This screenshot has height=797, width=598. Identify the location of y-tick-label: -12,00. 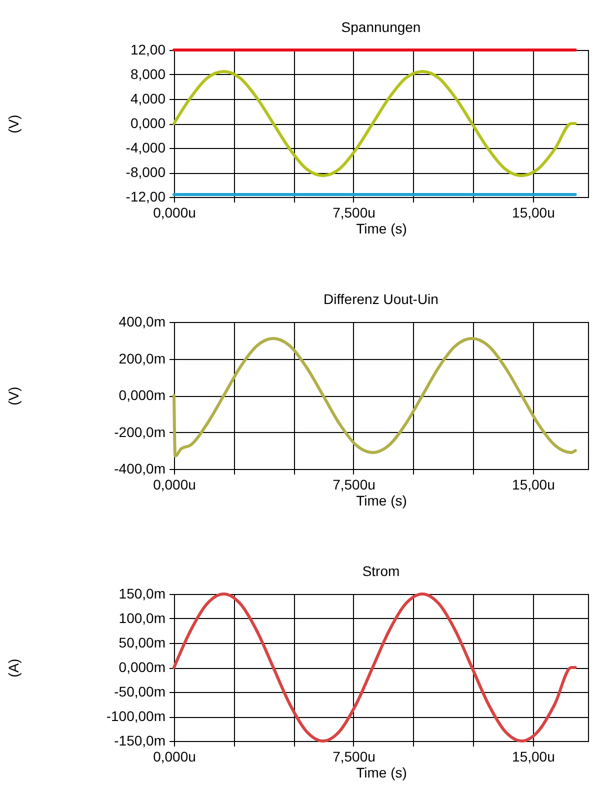
(146, 196).